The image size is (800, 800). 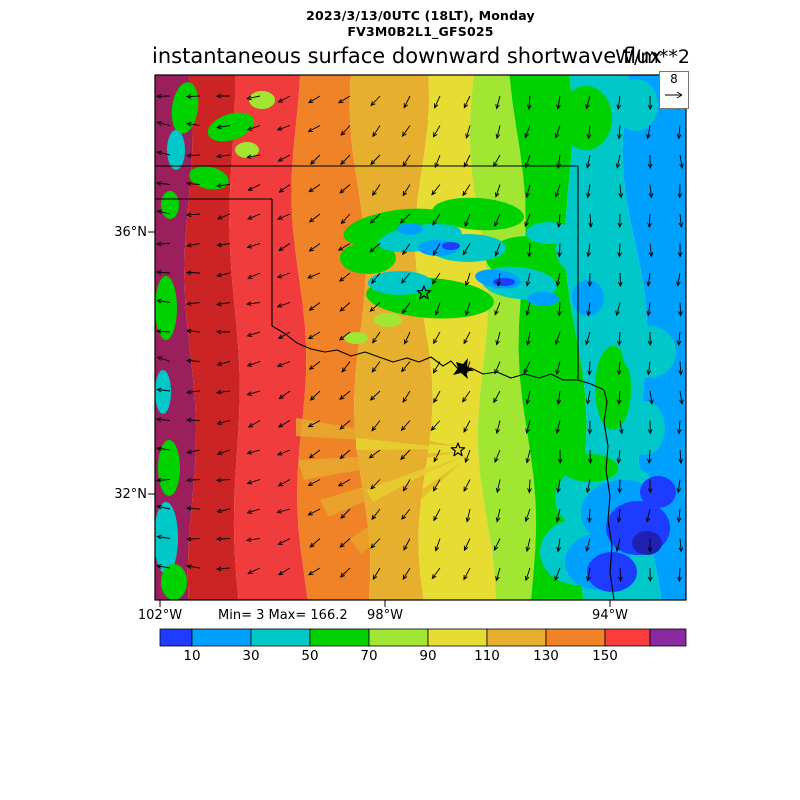 What do you see at coordinates (652, 57) in the screenshot?
I see `units-label: W/m**2` at bounding box center [652, 57].